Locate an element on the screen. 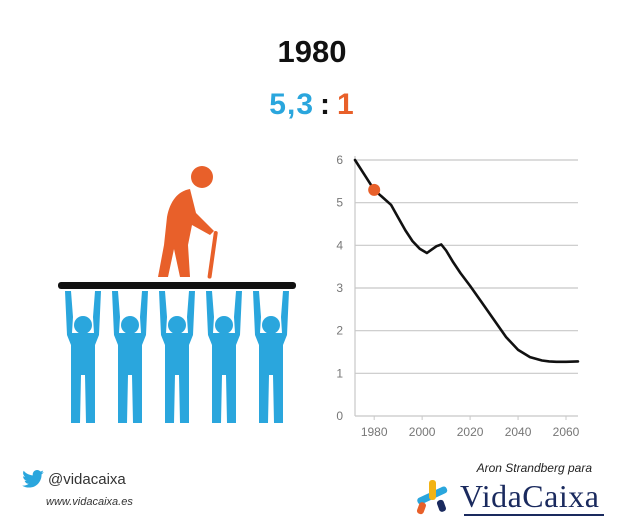 The height and width of the screenshot is (523, 624). vidacaixa-brand: VidaCaixa is located at coordinates (504, 496).